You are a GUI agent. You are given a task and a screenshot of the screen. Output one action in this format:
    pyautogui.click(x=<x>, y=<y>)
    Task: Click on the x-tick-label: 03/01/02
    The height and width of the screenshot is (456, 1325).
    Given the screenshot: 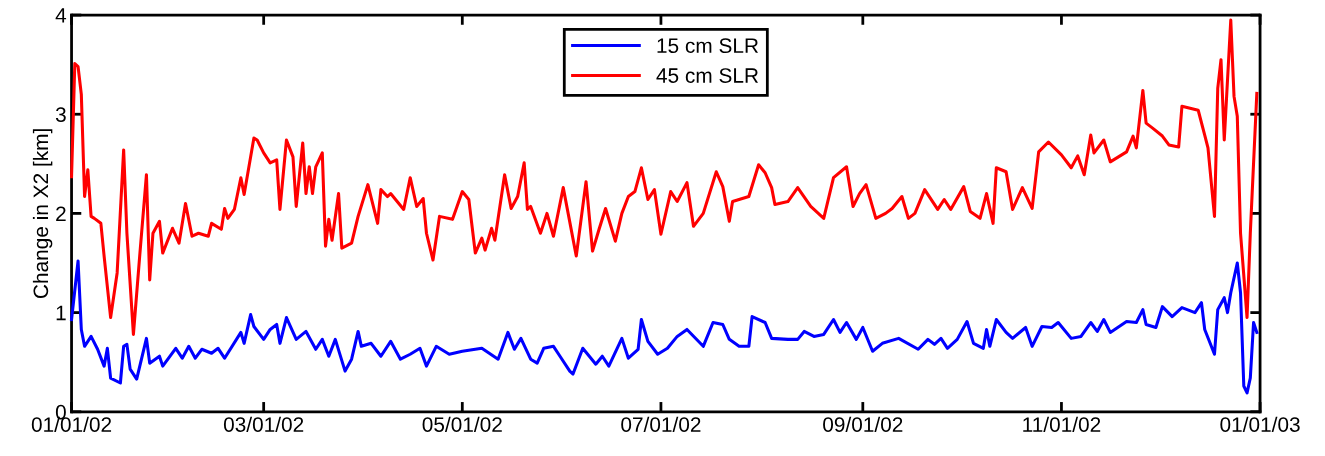 What is the action you would take?
    pyautogui.click(x=263, y=424)
    